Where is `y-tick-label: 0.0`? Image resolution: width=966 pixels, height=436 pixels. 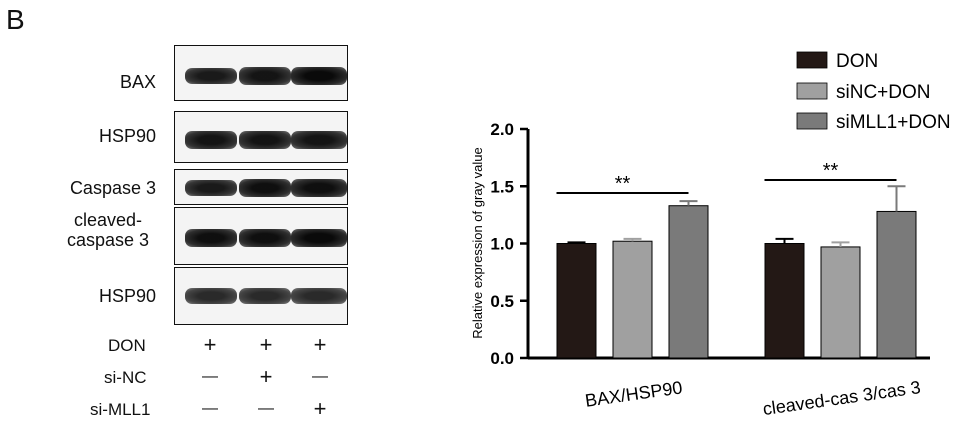
y-tick-label: 0.0 is located at coordinates (502, 358).